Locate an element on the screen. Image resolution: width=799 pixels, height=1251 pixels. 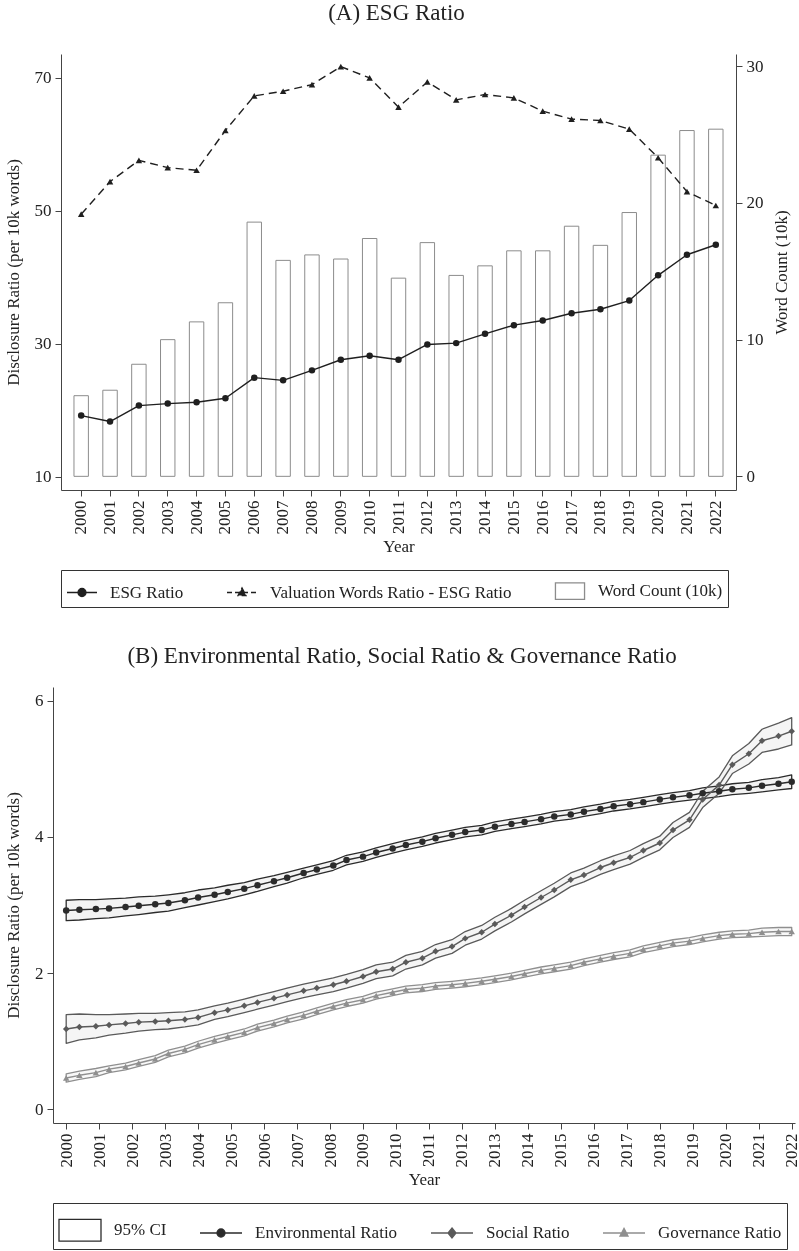
x-tick-label: 2008 is located at coordinates (311, 517).